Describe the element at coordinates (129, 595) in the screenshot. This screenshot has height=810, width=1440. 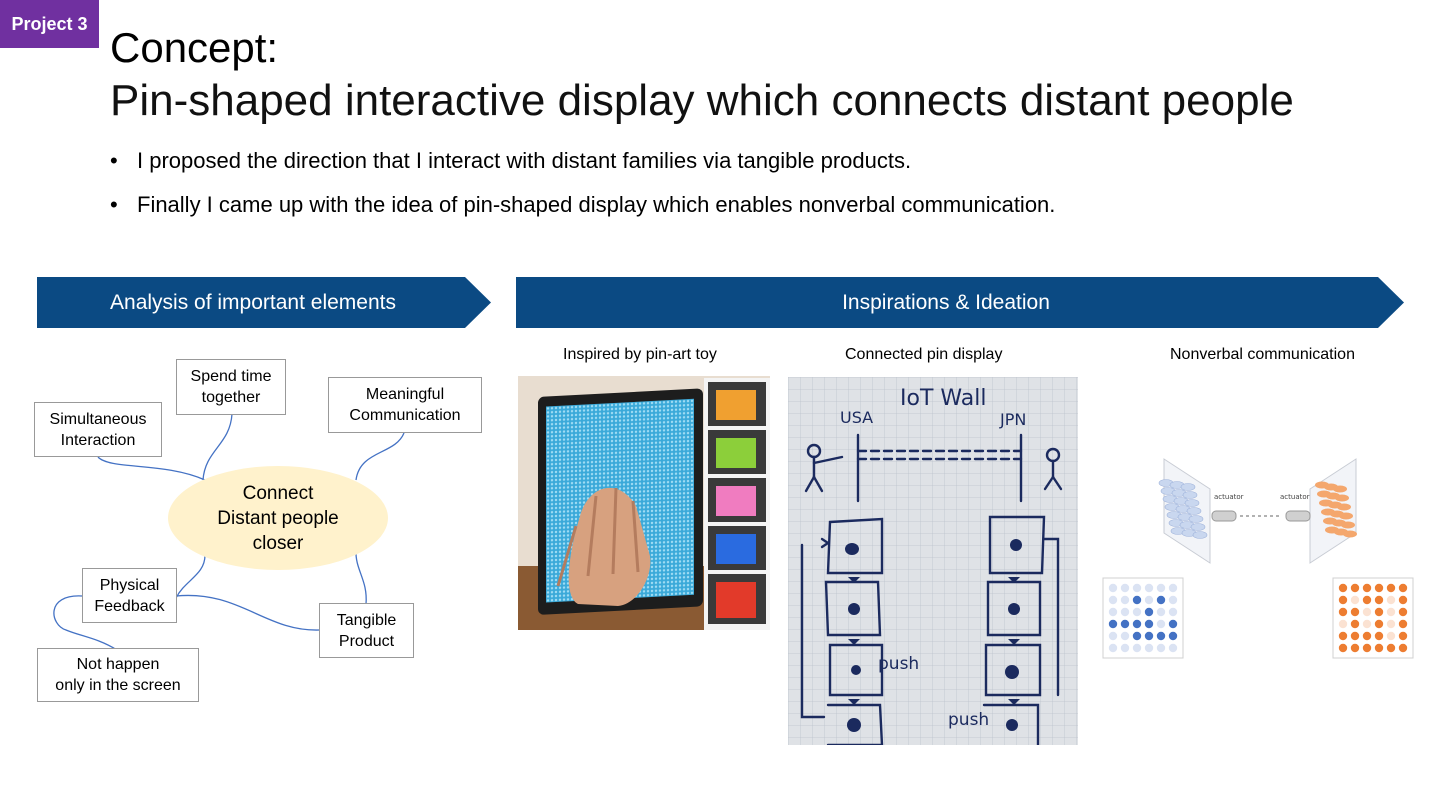
I see `node-physical: Physical Feedback` at that location.